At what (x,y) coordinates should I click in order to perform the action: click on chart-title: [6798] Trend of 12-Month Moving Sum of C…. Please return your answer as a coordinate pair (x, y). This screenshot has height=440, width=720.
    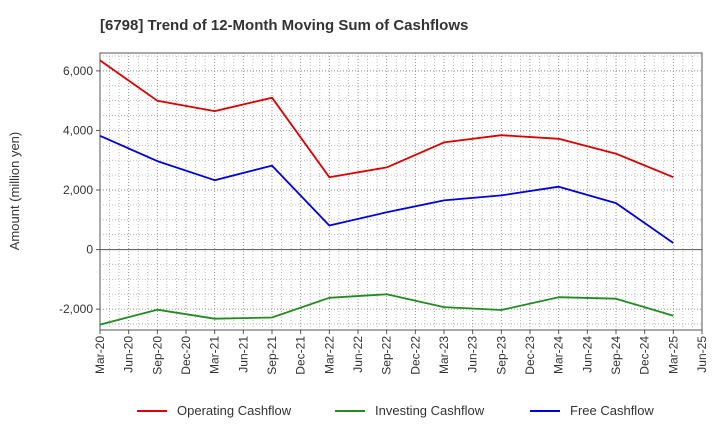
    Looking at the image, I should click on (284, 25).